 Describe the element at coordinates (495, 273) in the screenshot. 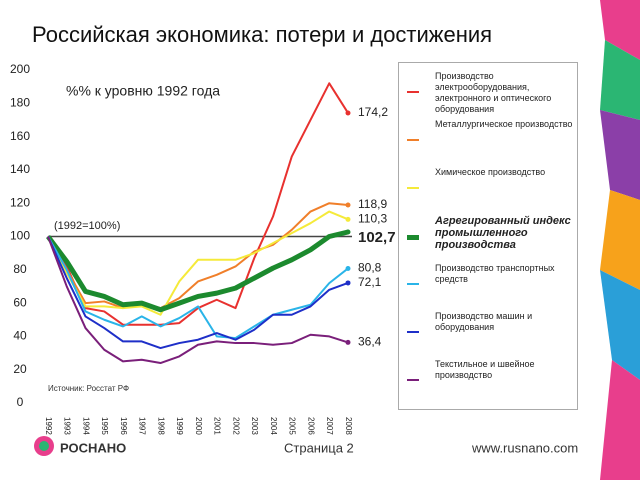

I see `legend-label: Производство транспортных средств` at that location.